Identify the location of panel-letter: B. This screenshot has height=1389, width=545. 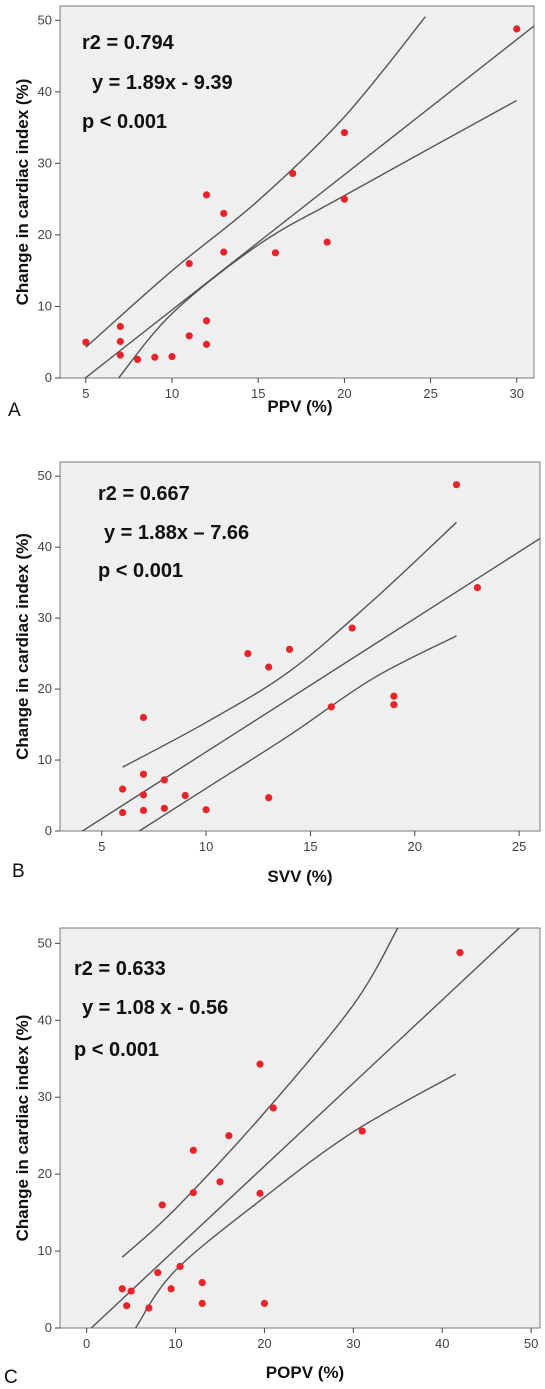
(18, 871).